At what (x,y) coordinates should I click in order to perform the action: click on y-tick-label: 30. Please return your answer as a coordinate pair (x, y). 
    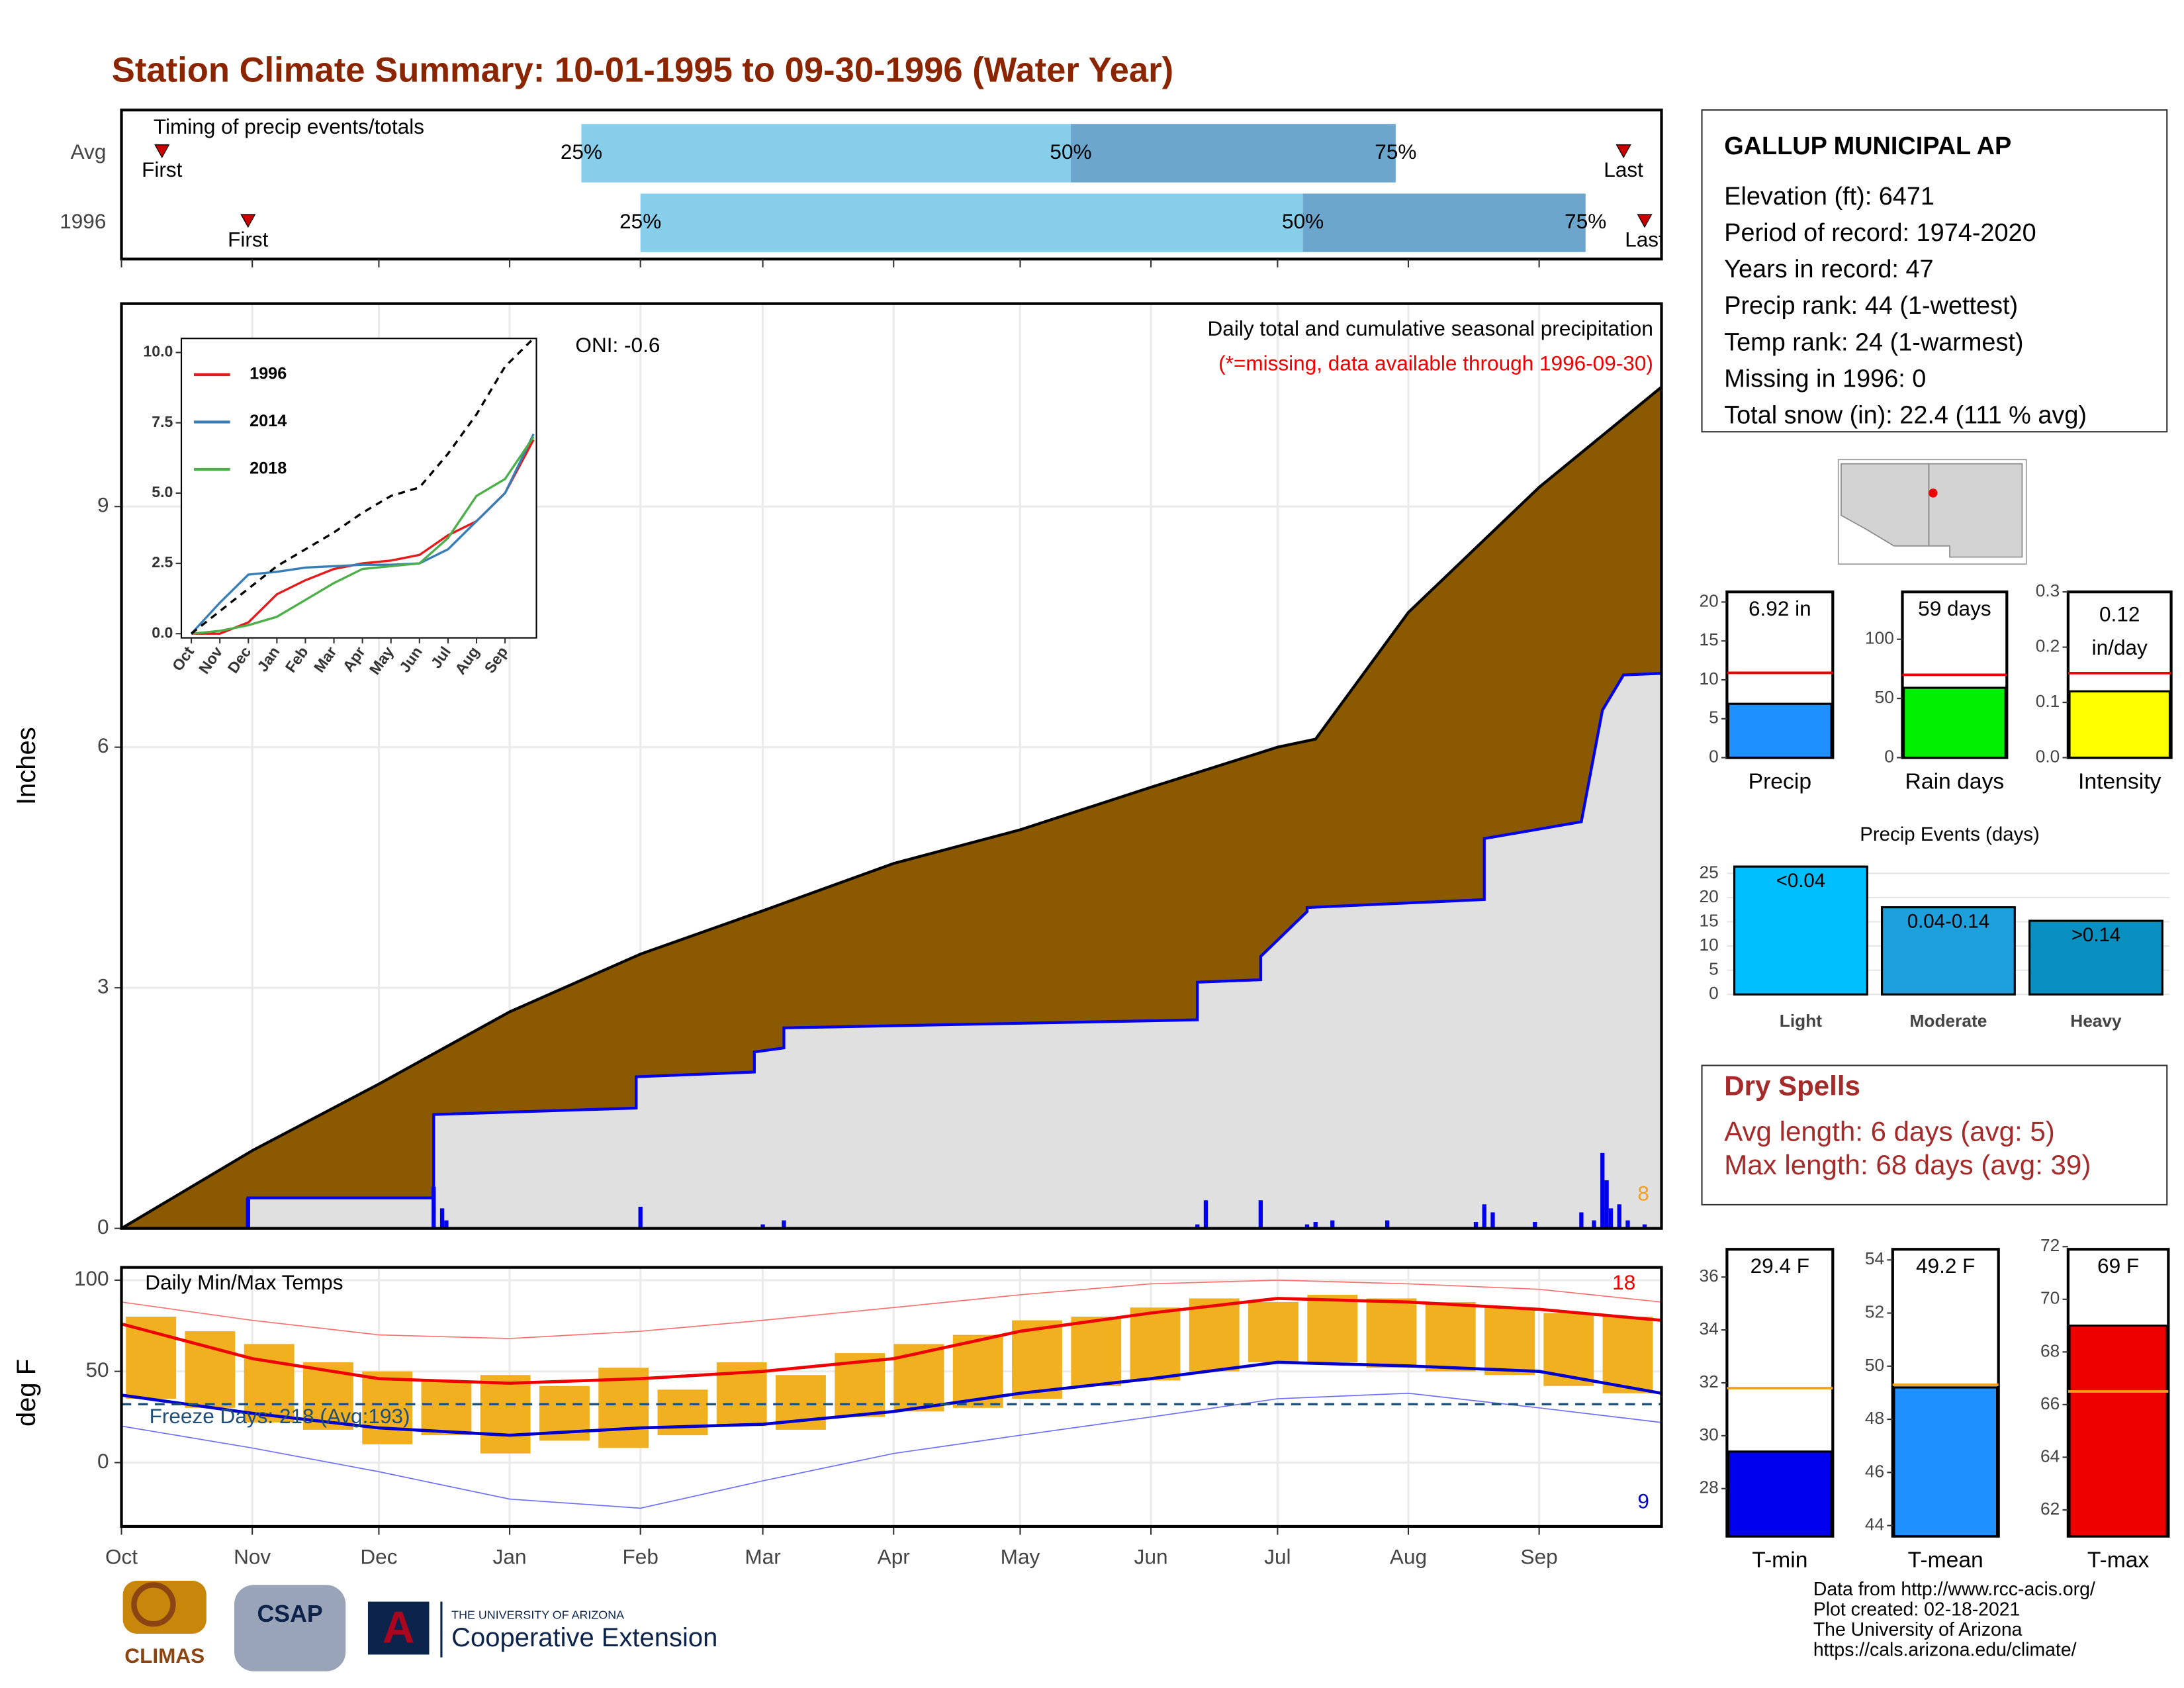
    Looking at the image, I should click on (1709, 1434).